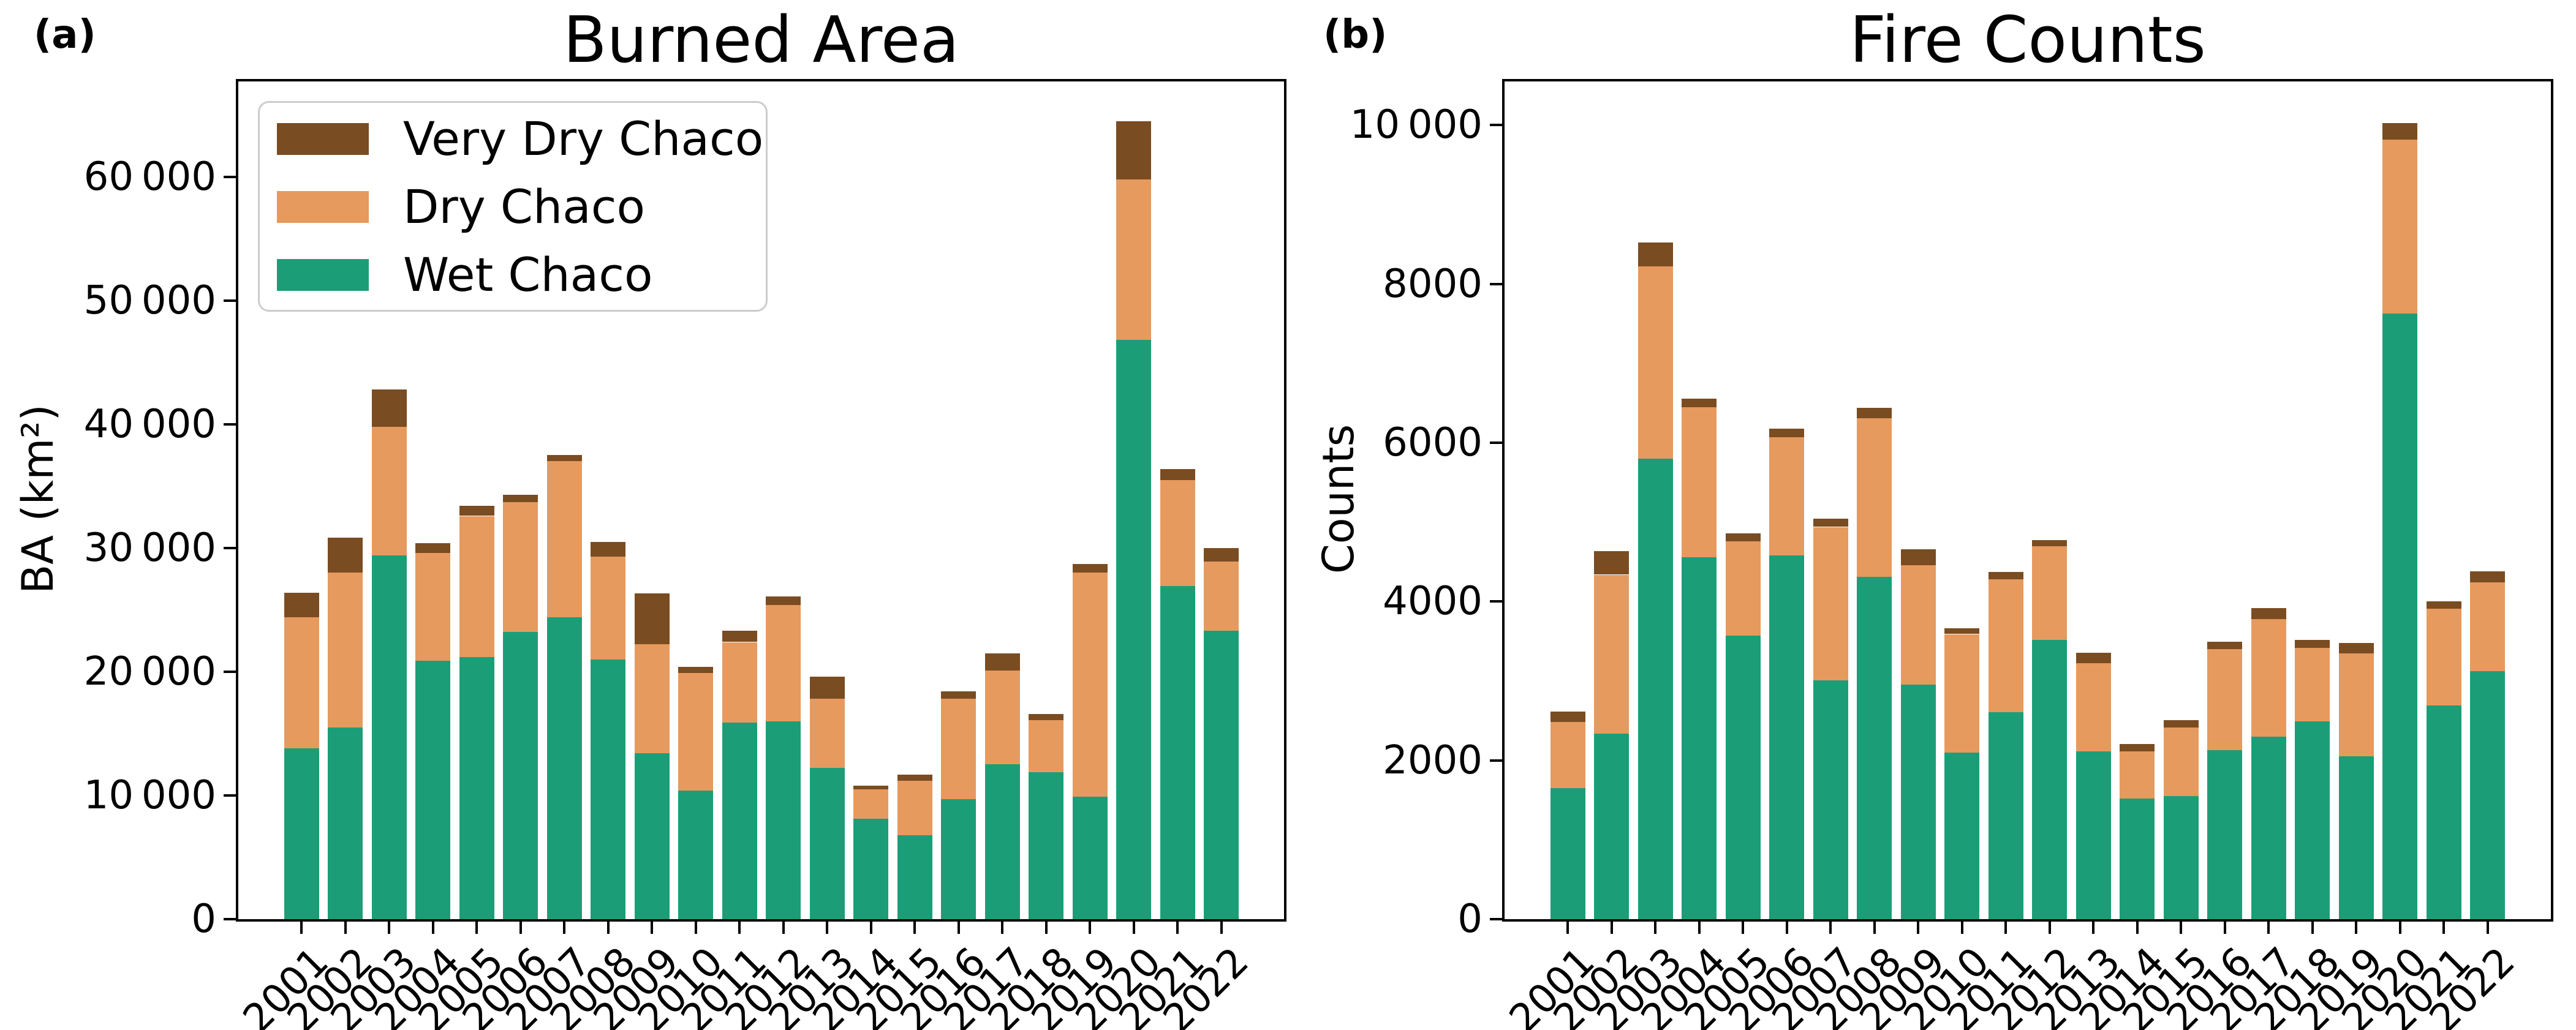  What do you see at coordinates (520, 775) in the screenshot?
I see `bar-2006-wet-chaco` at bounding box center [520, 775].